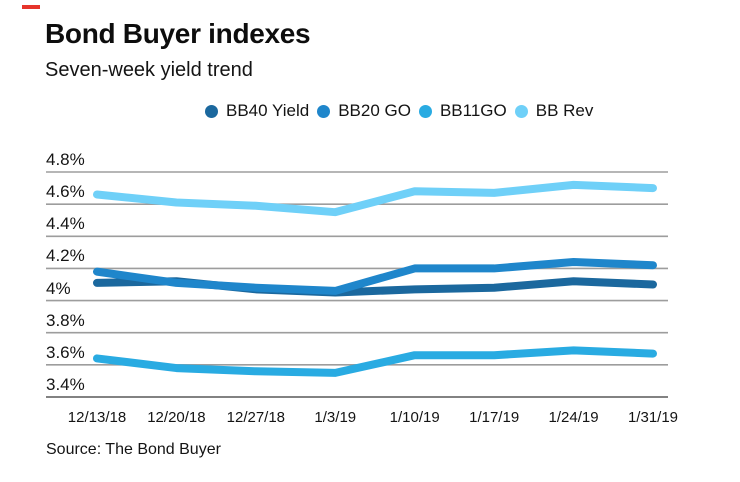 The height and width of the screenshot is (482, 740). What do you see at coordinates (335, 417) in the screenshot?
I see `x-tick-1/3/19: 1/3/19` at bounding box center [335, 417].